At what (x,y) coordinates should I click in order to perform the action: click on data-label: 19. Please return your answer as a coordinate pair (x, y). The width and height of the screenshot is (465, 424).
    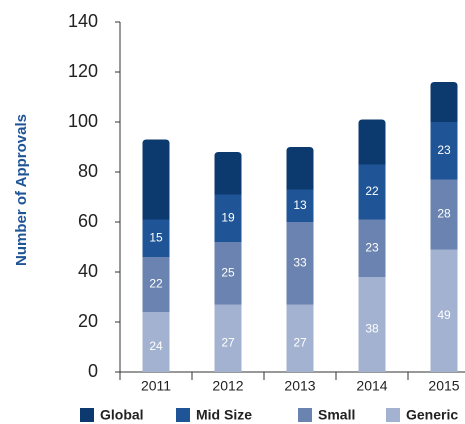
    Looking at the image, I should click on (228, 217).